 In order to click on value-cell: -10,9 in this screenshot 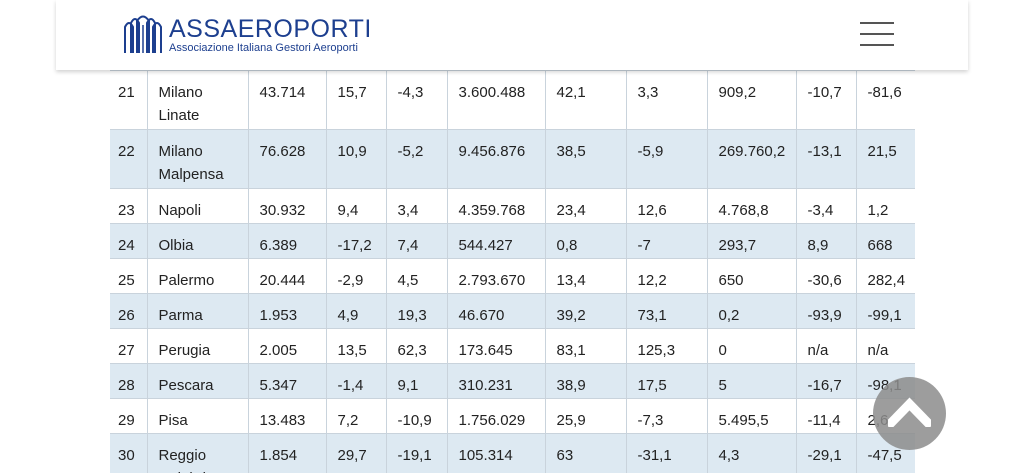, I will do `click(416, 416)`.